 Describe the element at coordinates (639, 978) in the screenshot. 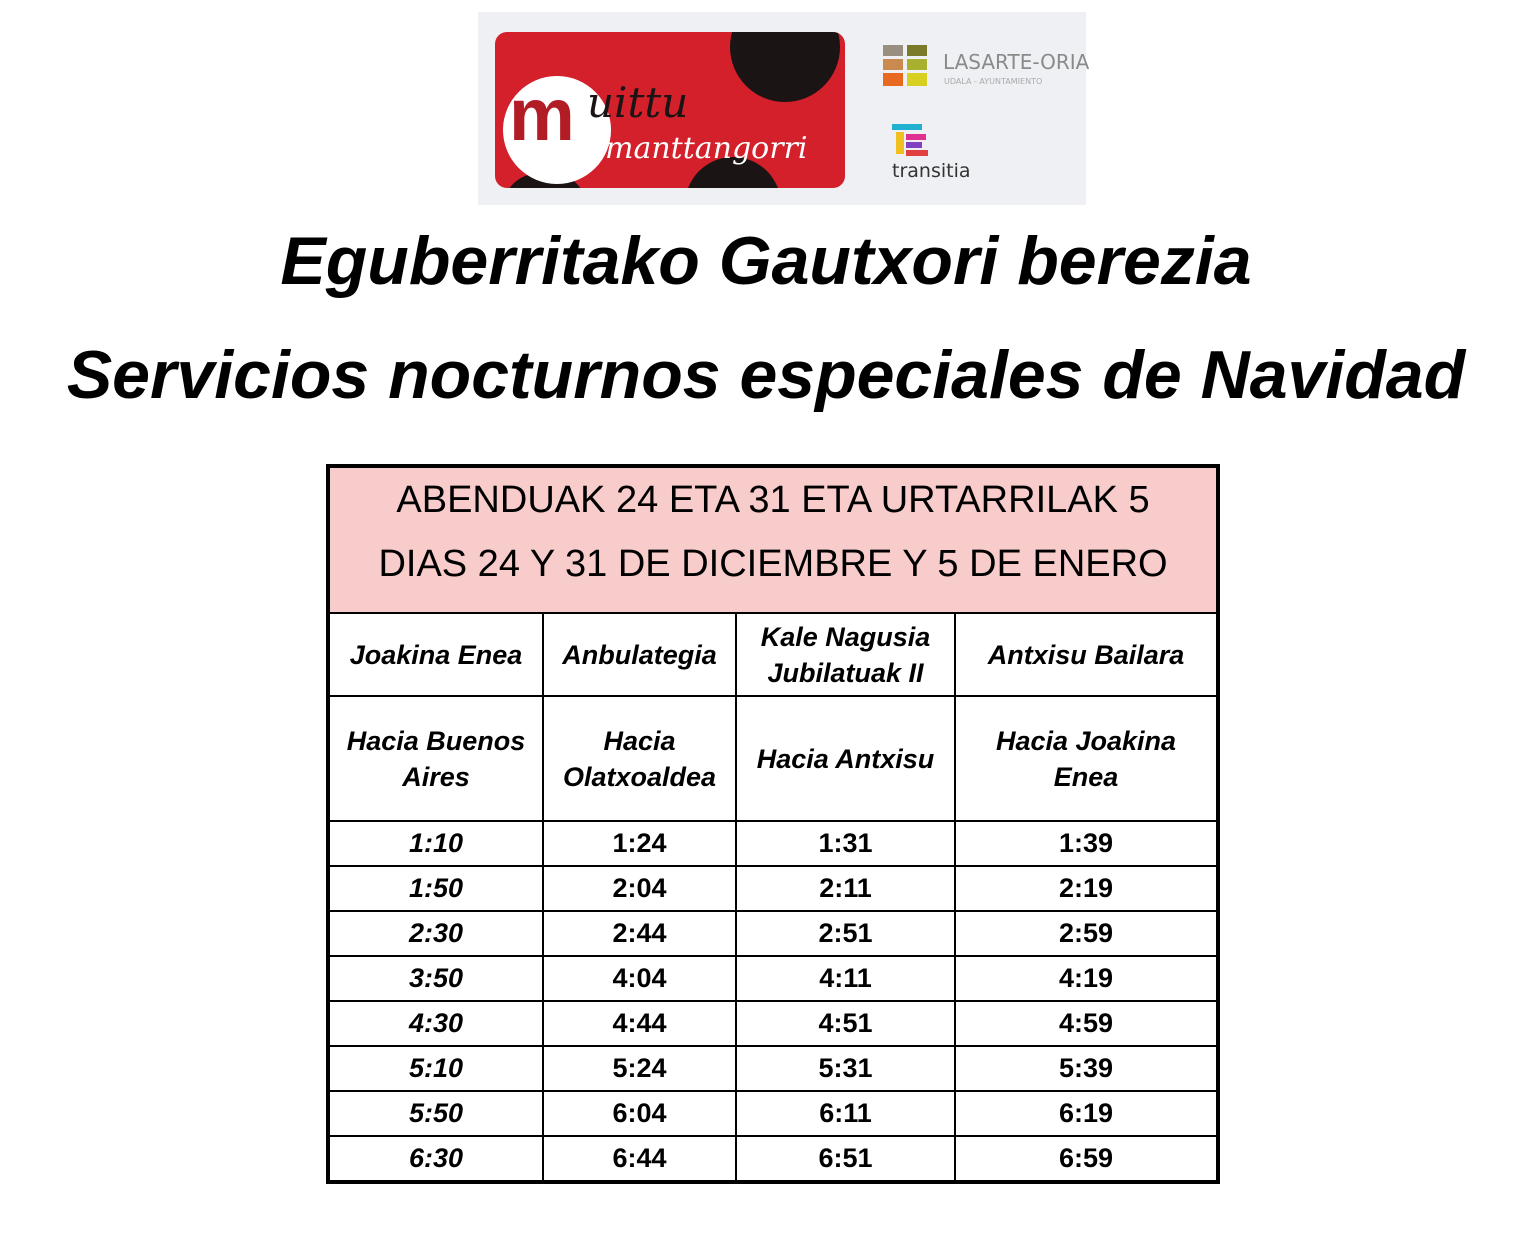

I see `departure-time: 4:04` at that location.